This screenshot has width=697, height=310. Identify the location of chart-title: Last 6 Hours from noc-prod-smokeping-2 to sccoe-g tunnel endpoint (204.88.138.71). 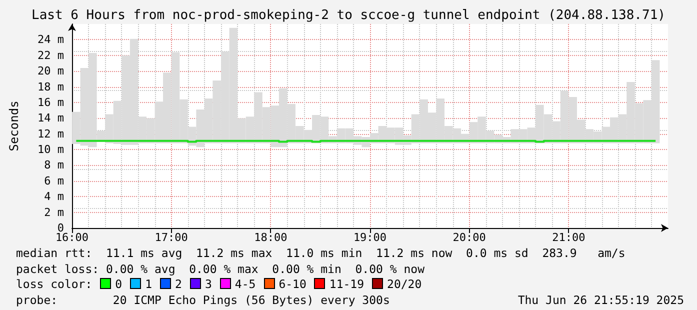
(349, 15).